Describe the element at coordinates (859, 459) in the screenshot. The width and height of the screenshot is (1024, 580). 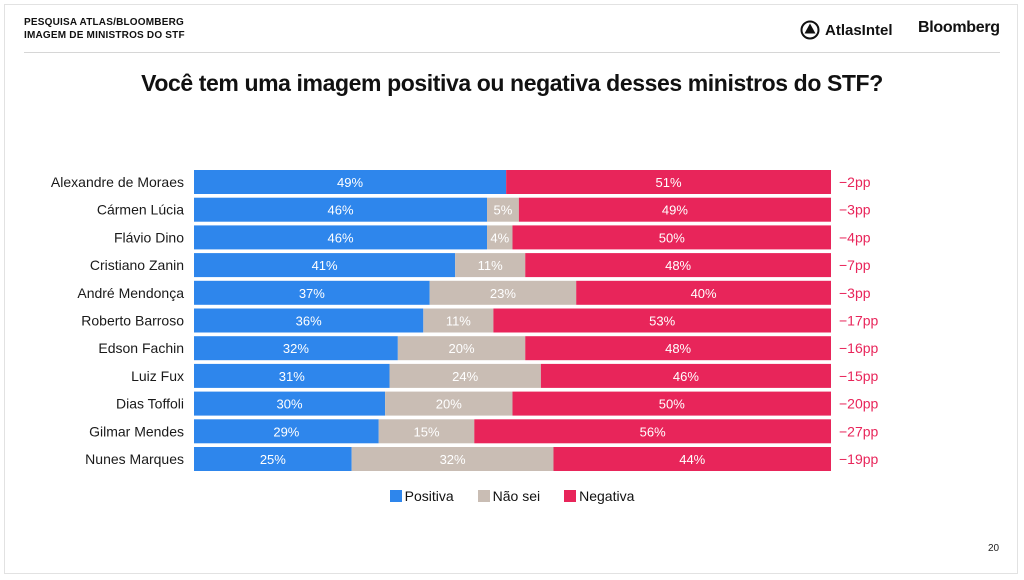
I see `net-label-nunes-marques: −19pp` at that location.